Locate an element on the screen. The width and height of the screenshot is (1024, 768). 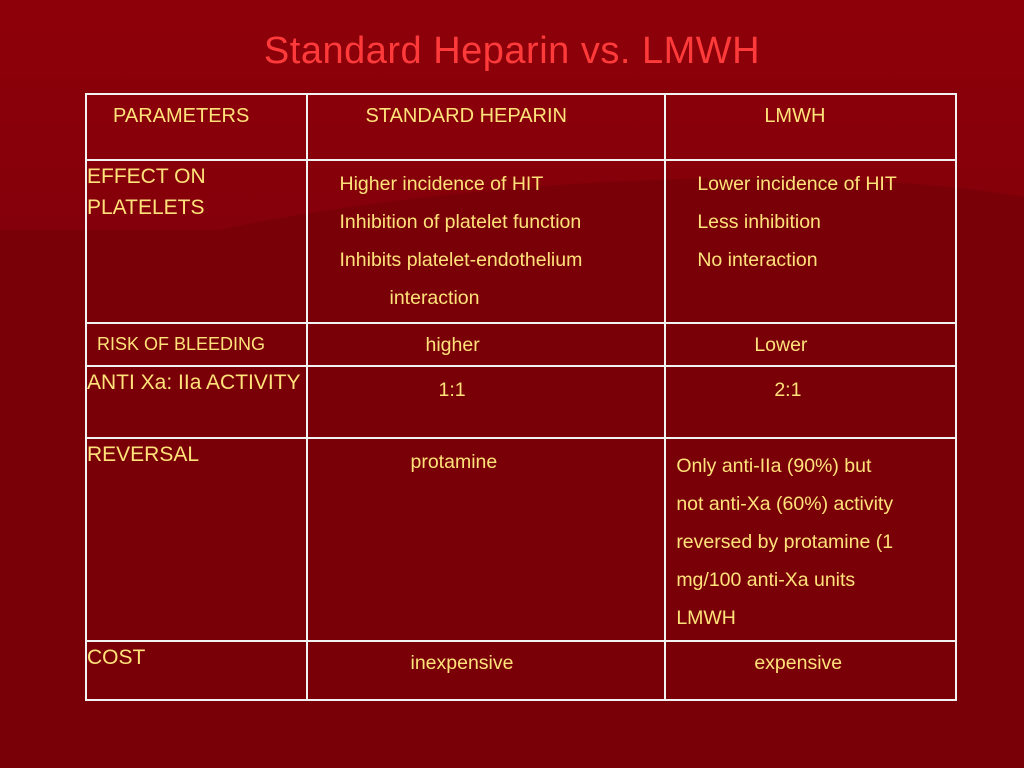
param-anti-xa-iia-activity: ANTI Xa: IIa ACTIVITY is located at coordinates (196, 402).